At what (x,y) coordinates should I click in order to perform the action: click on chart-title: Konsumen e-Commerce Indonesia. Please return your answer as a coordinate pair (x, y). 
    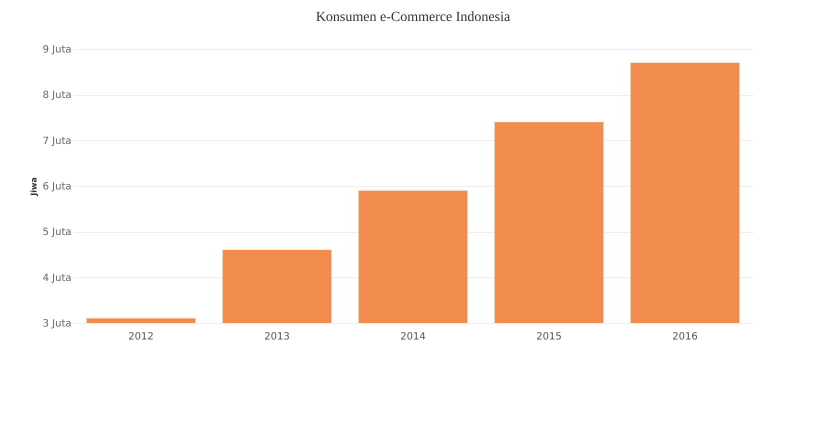
    Looking at the image, I should click on (413, 17).